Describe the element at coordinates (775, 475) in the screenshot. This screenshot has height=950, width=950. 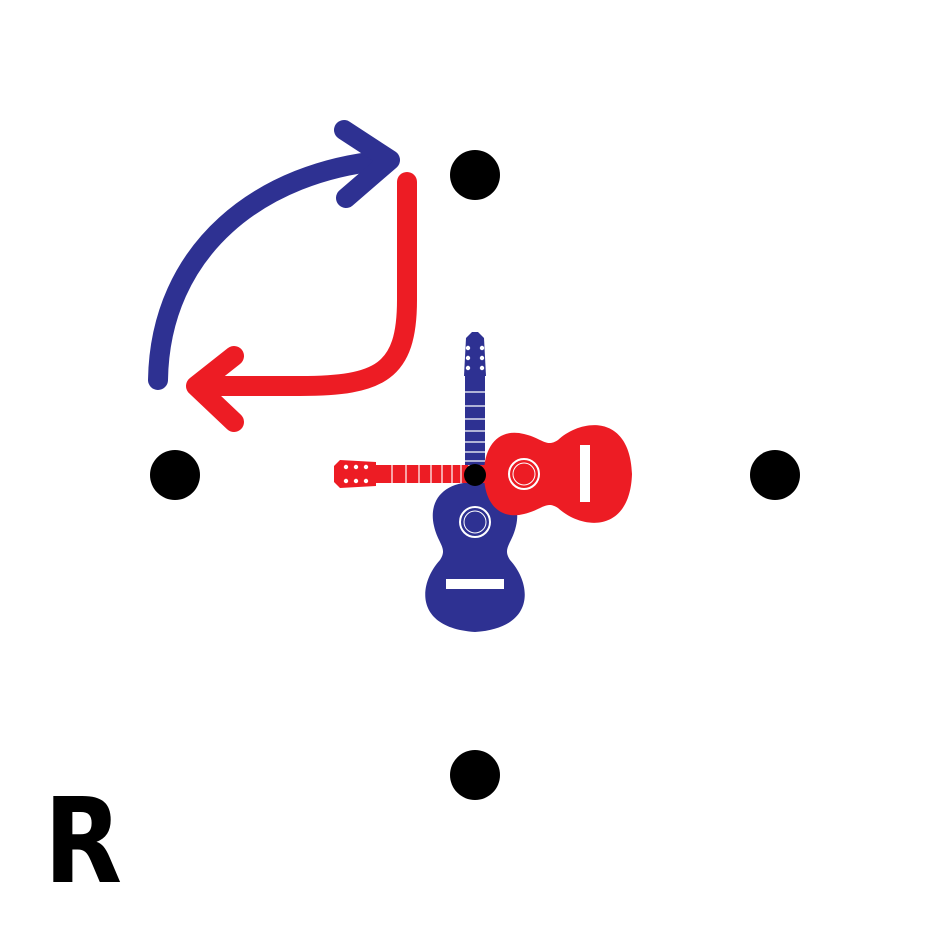
I see `right-dot-icon` at that location.